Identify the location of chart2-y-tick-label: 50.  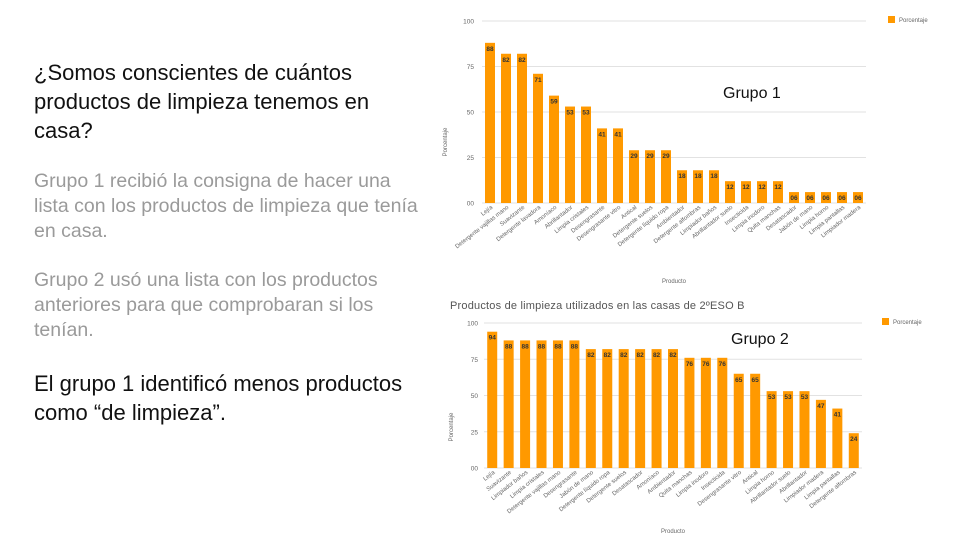
(475, 396).